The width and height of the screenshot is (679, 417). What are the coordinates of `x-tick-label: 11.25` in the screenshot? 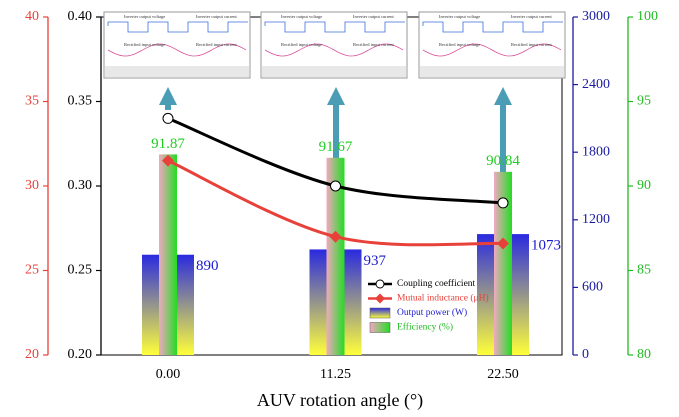 It's located at (335, 374).